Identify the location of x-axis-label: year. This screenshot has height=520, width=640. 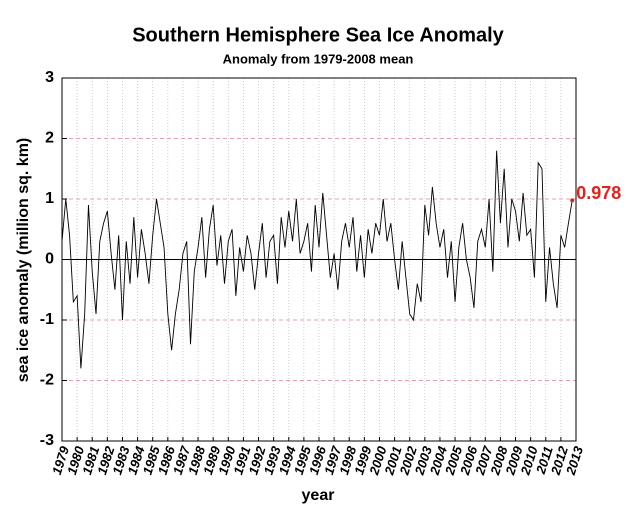
(318, 495).